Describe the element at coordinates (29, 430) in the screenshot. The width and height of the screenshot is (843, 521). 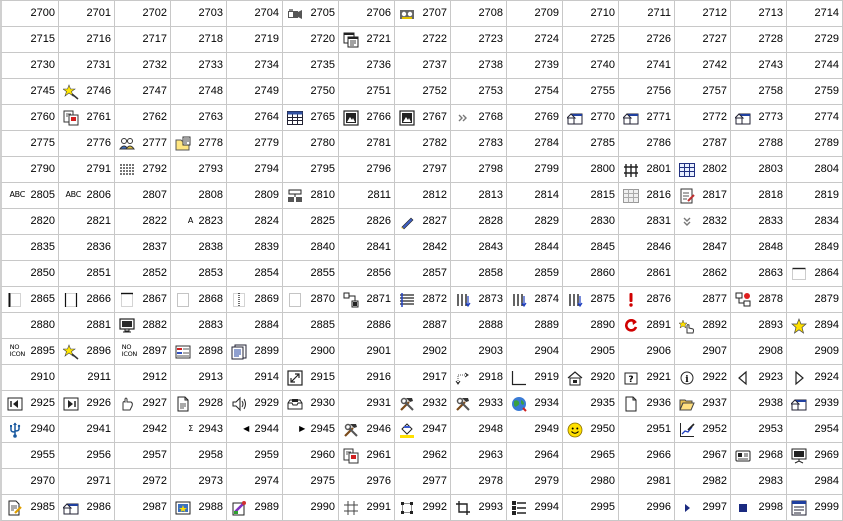
I see `grid-cell: 2940` at that location.